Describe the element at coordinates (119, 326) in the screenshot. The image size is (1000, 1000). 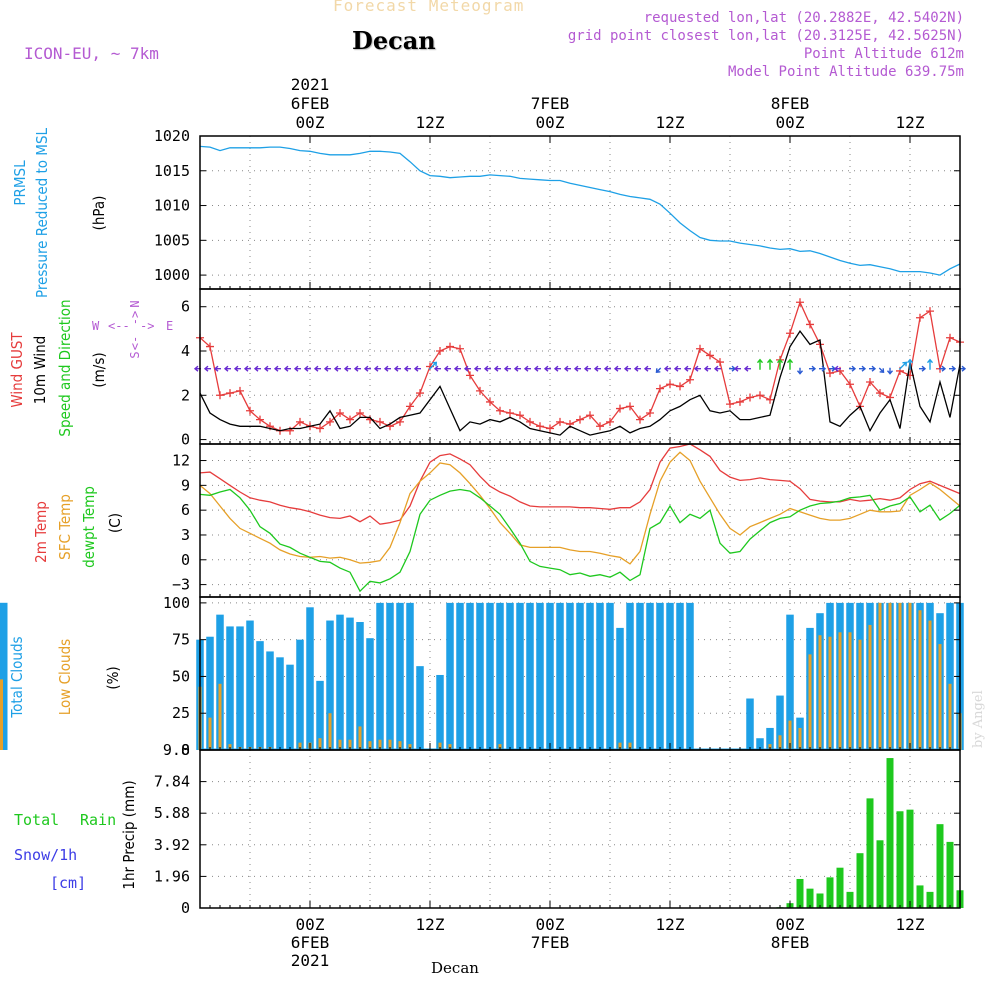
I see `compass-arrow-west: <--` at that location.